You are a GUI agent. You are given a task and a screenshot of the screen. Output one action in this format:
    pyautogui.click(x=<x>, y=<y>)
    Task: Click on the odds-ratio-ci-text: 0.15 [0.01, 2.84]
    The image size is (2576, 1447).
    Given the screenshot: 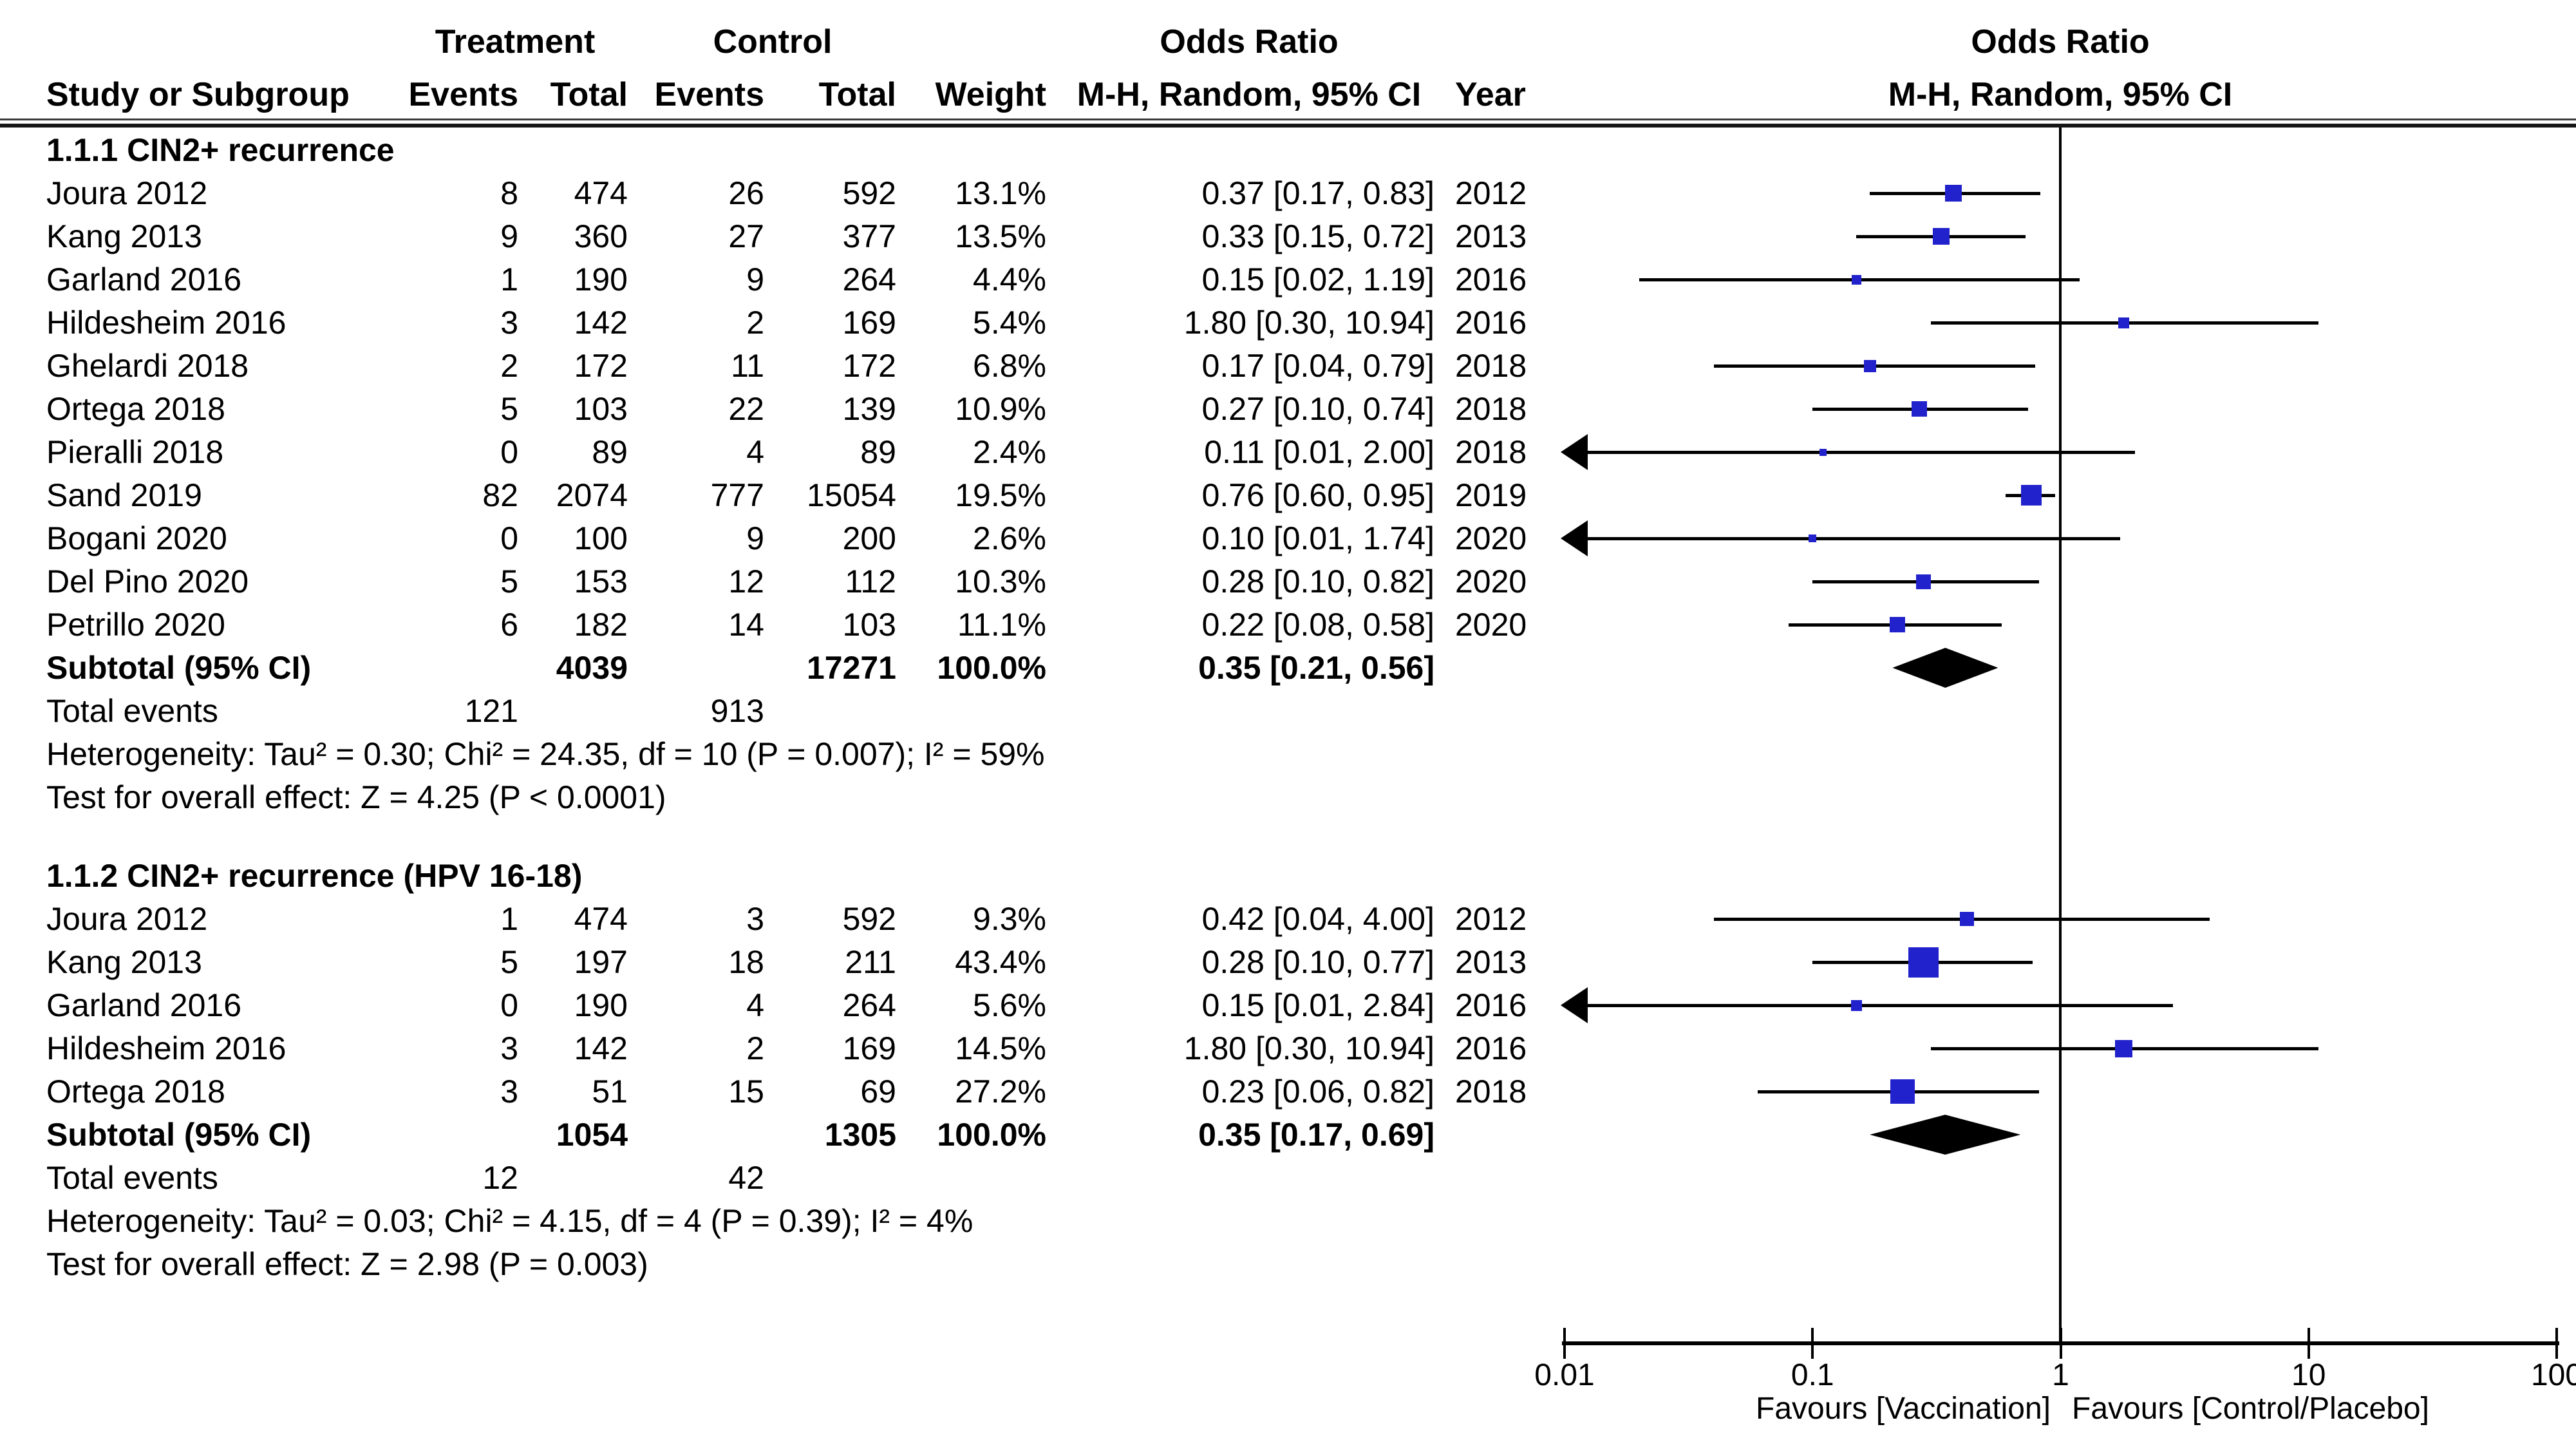 What is the action you would take?
    pyautogui.click(x=1317, y=1005)
    